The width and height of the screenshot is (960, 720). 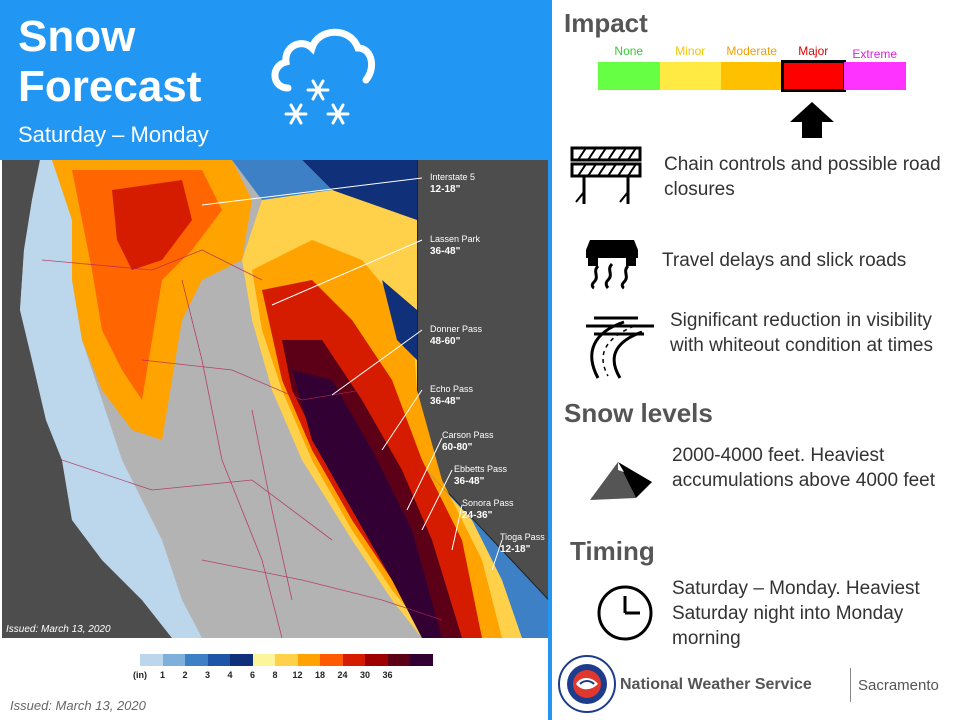 What do you see at coordinates (162, 675) in the screenshot?
I see `legend-tick: 1` at bounding box center [162, 675].